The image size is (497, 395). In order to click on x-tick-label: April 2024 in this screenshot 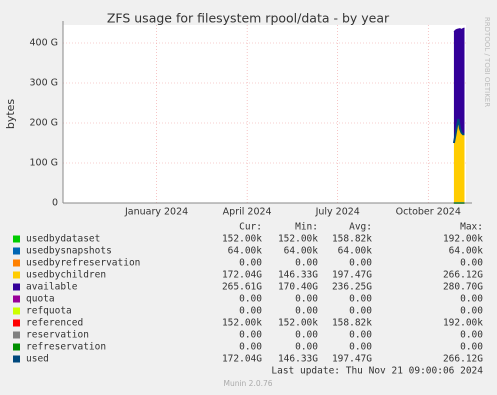, I will do `click(247, 212)`.